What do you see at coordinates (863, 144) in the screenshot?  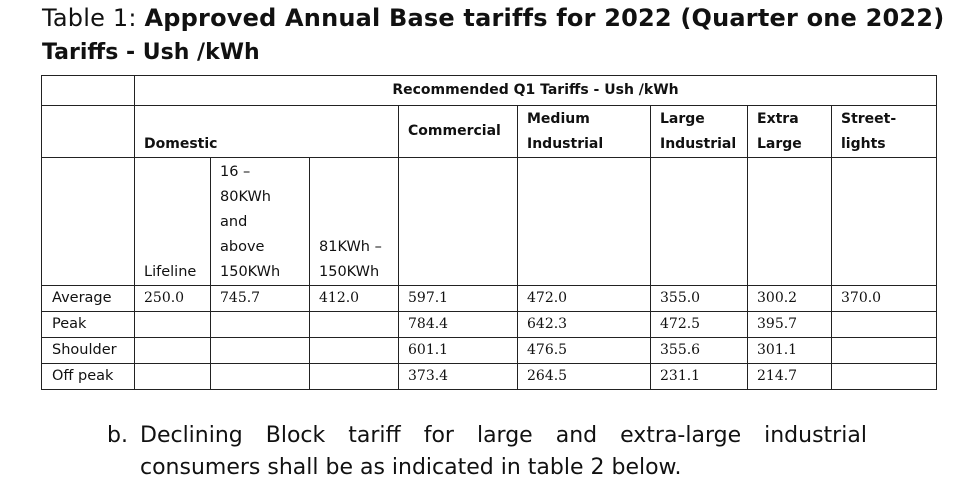 I see `header-line: lights` at bounding box center [863, 144].